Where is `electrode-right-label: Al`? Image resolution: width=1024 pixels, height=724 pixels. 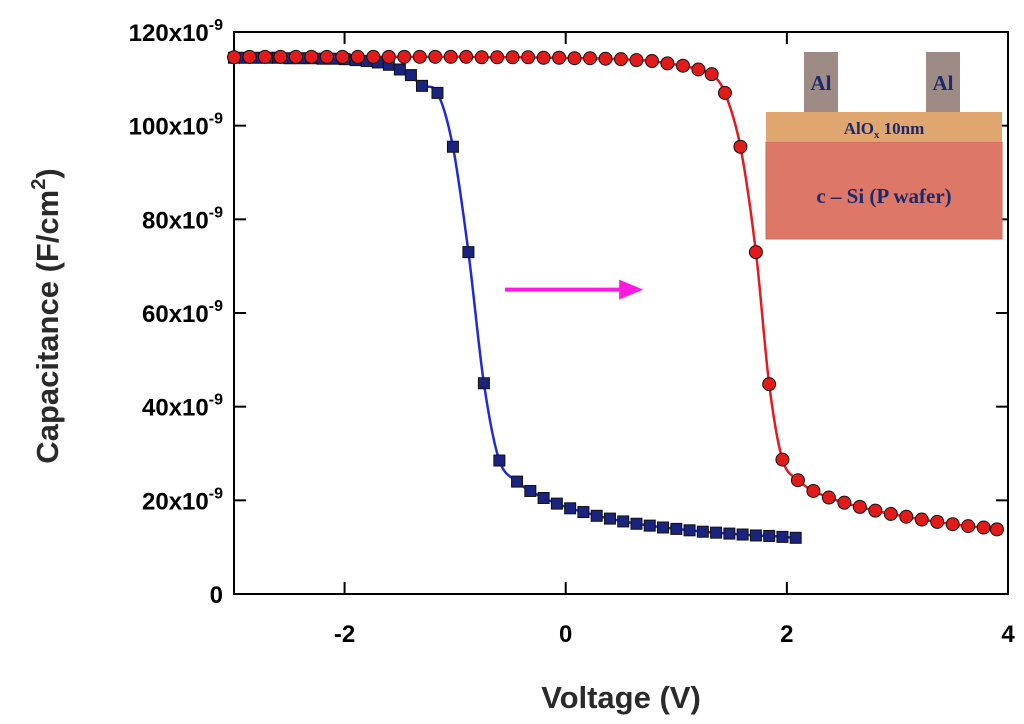 electrode-right-label: Al is located at coordinates (943, 83).